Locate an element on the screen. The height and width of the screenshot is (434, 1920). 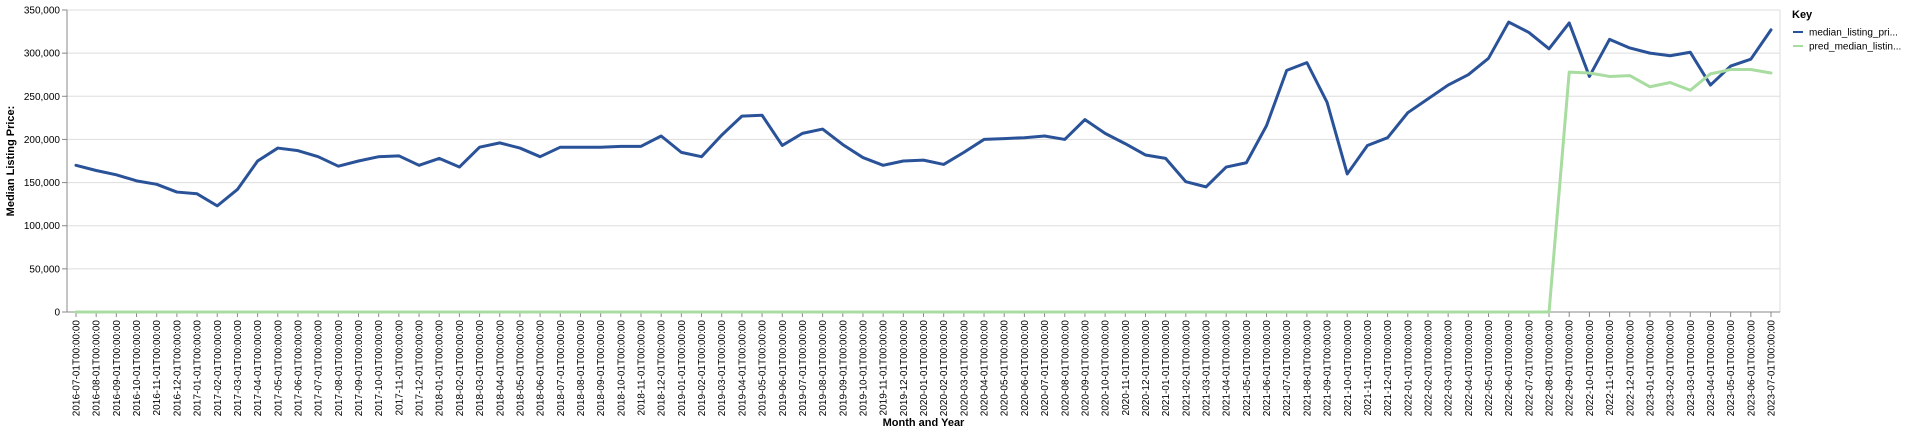
x-tick-label: 2023-01-01T00:00:00 is located at coordinates (1650, 368).